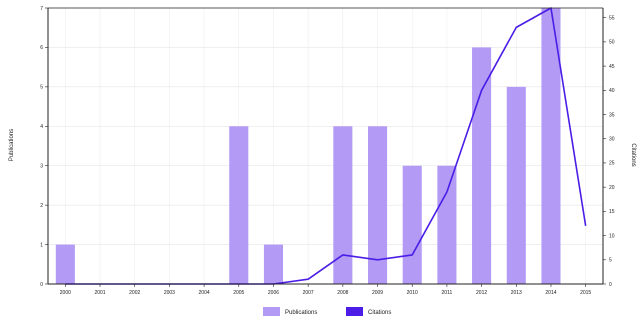  What do you see at coordinates (65, 293) in the screenshot?
I see `x-tick-label-2000: 2000` at bounding box center [65, 293].